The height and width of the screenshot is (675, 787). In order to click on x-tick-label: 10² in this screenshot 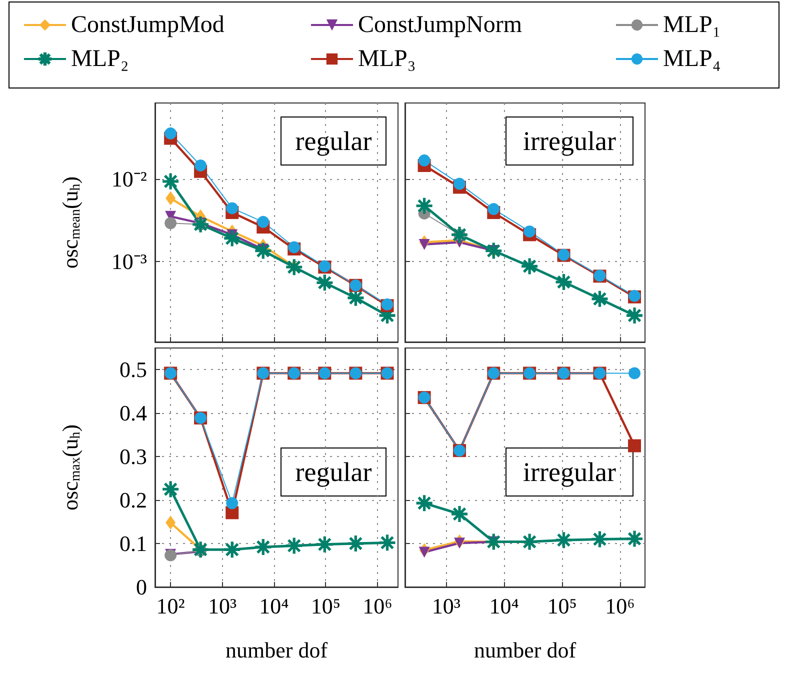, I will do `click(171, 606)`.